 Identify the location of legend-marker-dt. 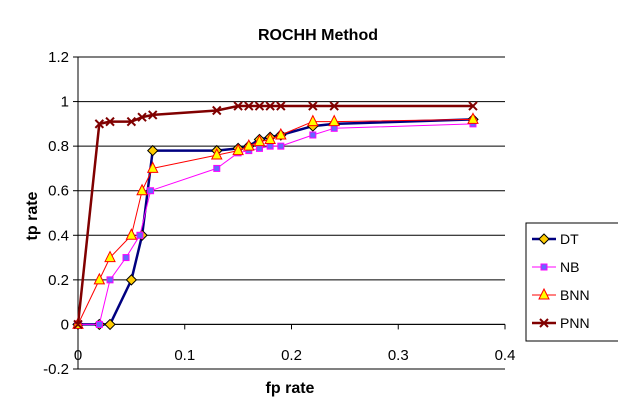
(544, 239).